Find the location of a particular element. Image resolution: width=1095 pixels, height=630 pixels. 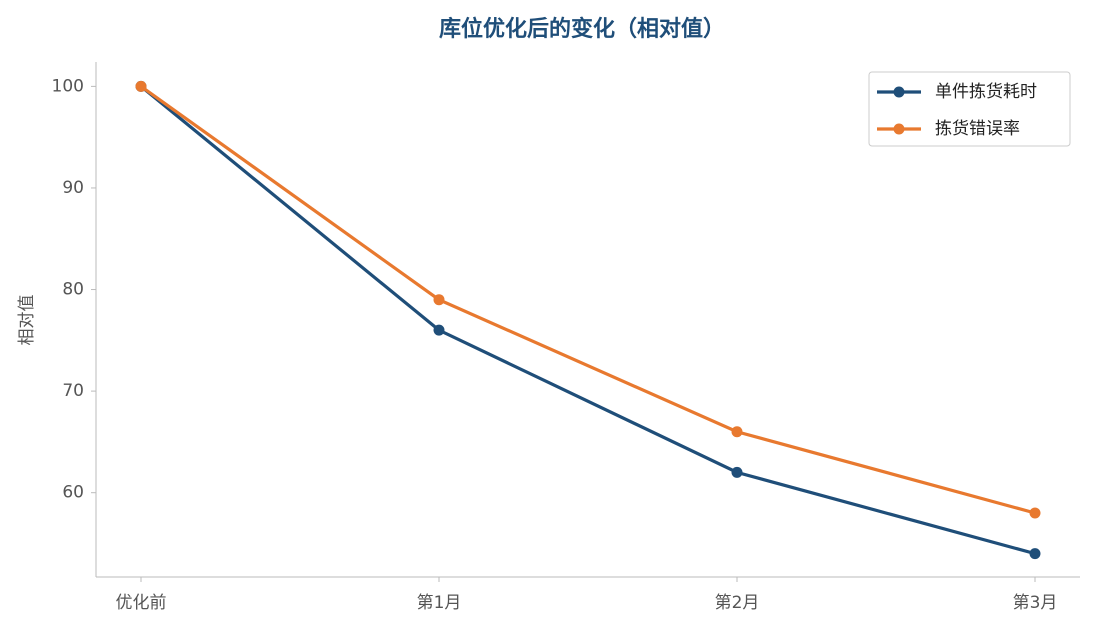

y-tick-label: 80 is located at coordinates (73, 290).